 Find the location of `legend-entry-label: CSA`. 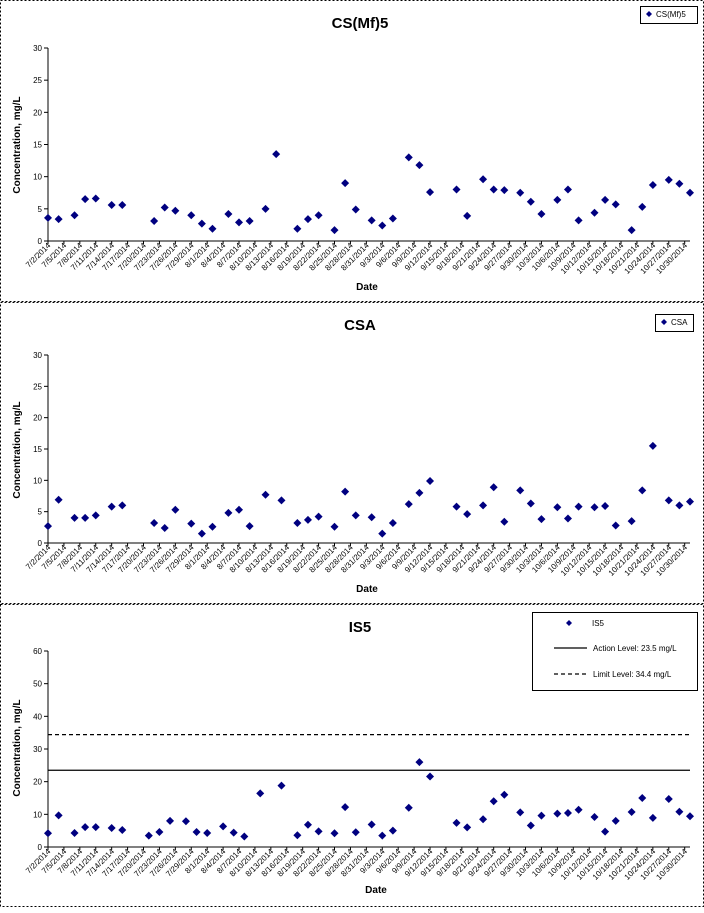

legend-entry-label: CSA is located at coordinates (679, 322).